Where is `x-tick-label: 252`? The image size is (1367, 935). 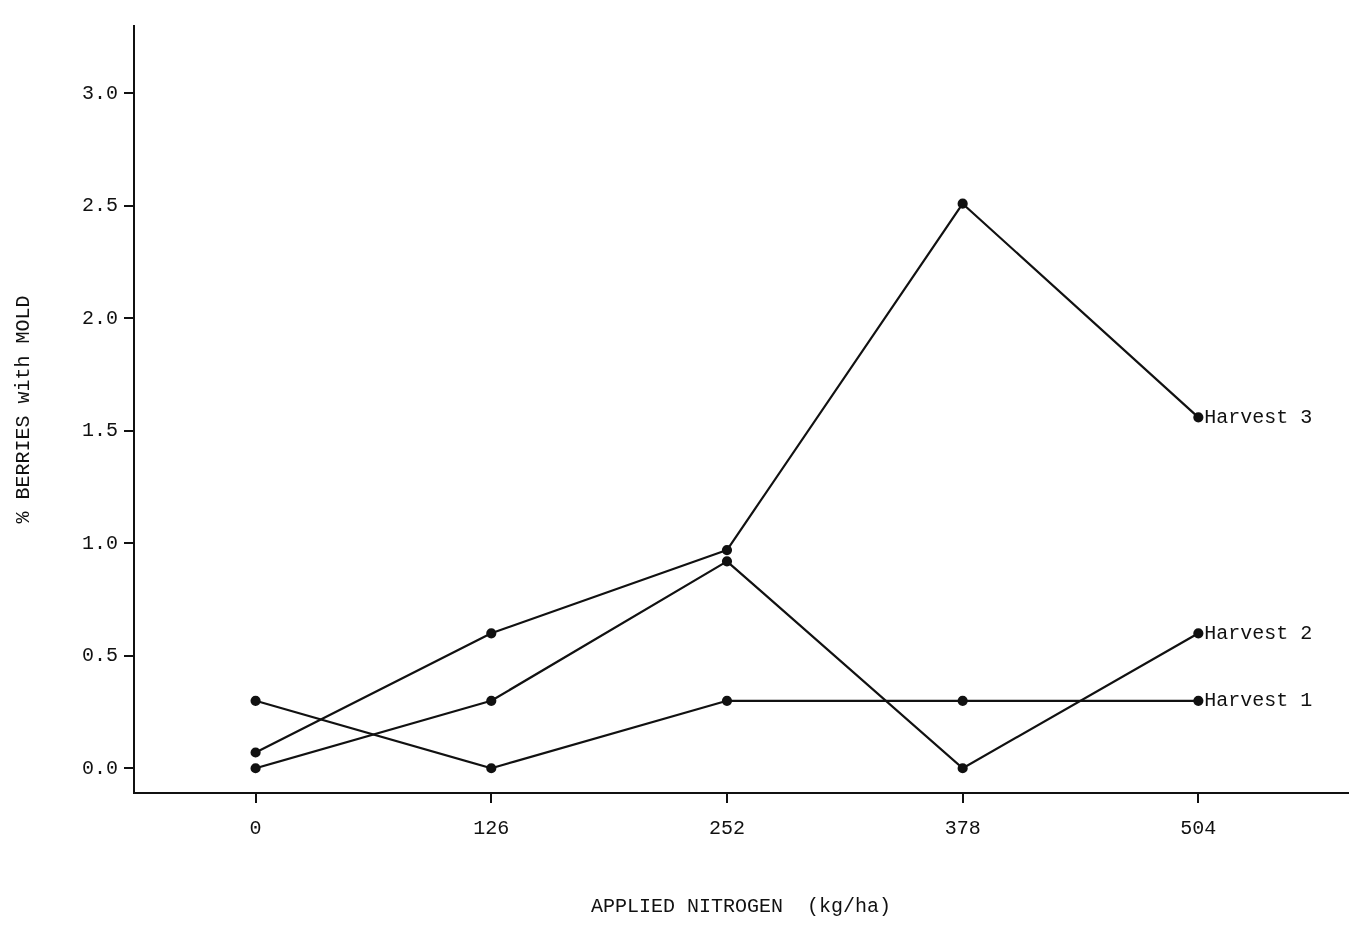 x-tick-label: 252 is located at coordinates (726, 829).